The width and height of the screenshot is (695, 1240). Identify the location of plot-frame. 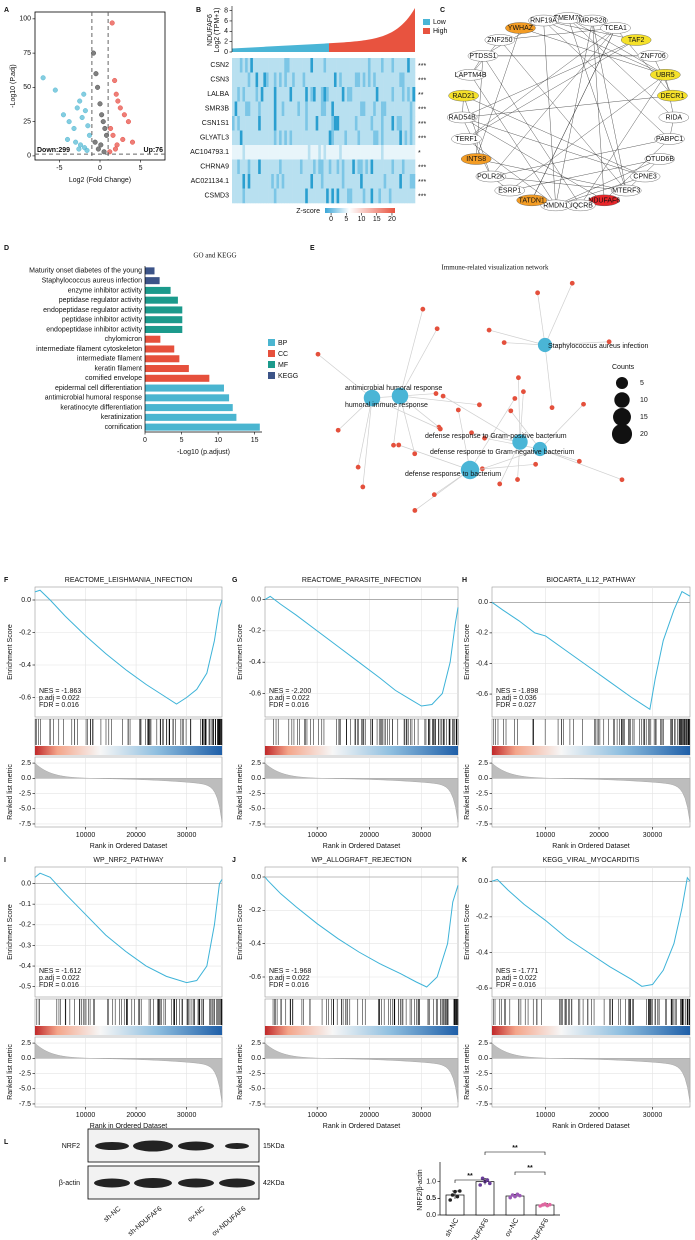
(361, 652).